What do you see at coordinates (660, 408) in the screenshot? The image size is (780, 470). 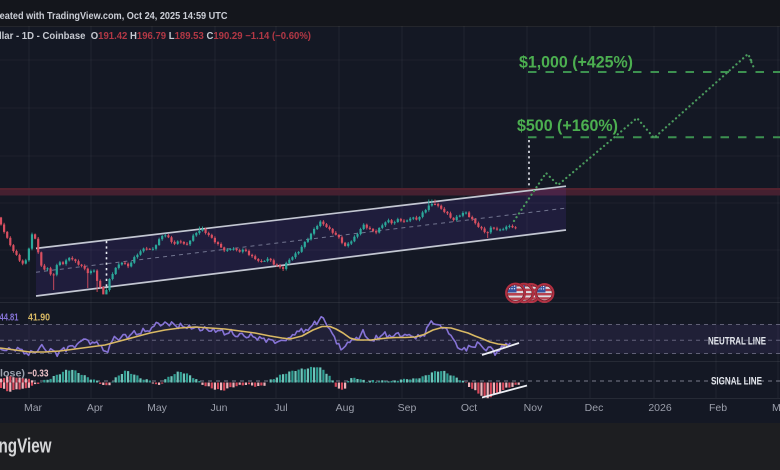 I see `svg-text: 2026` at bounding box center [660, 408].